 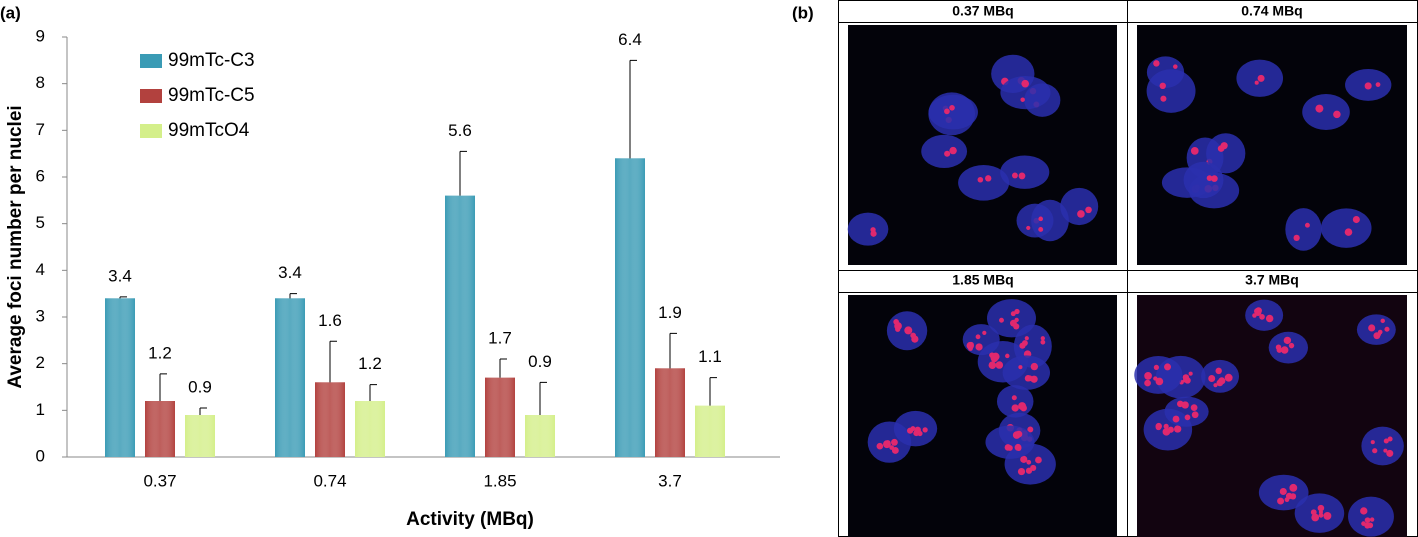 I want to click on panel-label: (a), so click(x=10, y=12).